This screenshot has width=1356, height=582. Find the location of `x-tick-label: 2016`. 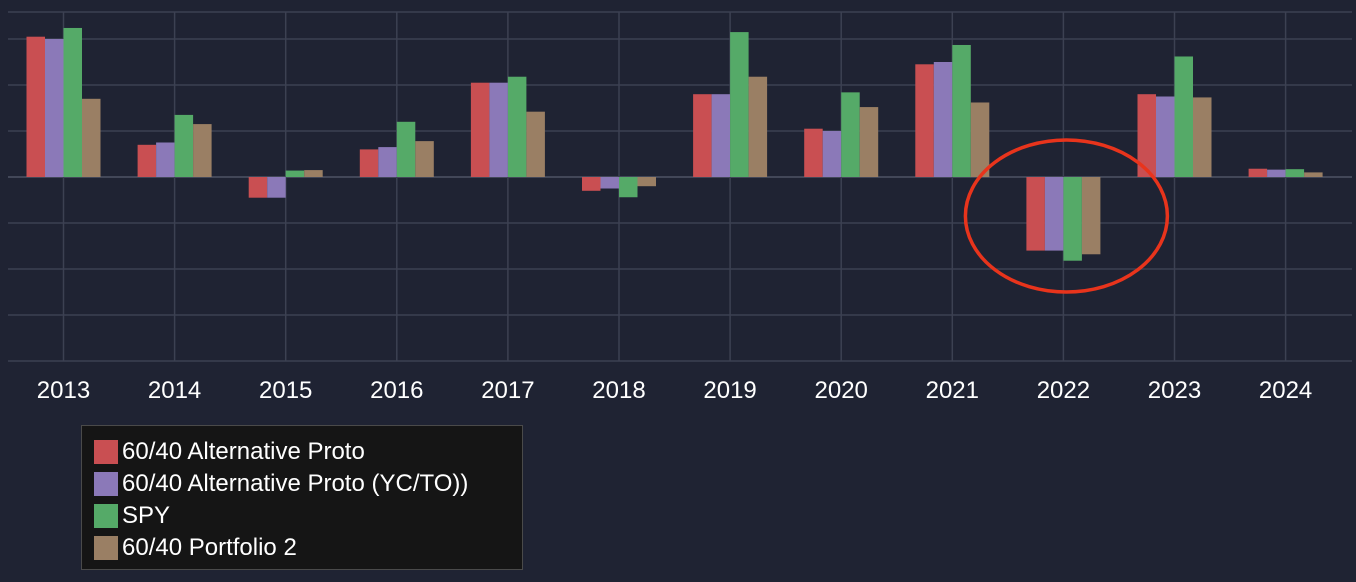

x-tick-label: 2016 is located at coordinates (396, 390).